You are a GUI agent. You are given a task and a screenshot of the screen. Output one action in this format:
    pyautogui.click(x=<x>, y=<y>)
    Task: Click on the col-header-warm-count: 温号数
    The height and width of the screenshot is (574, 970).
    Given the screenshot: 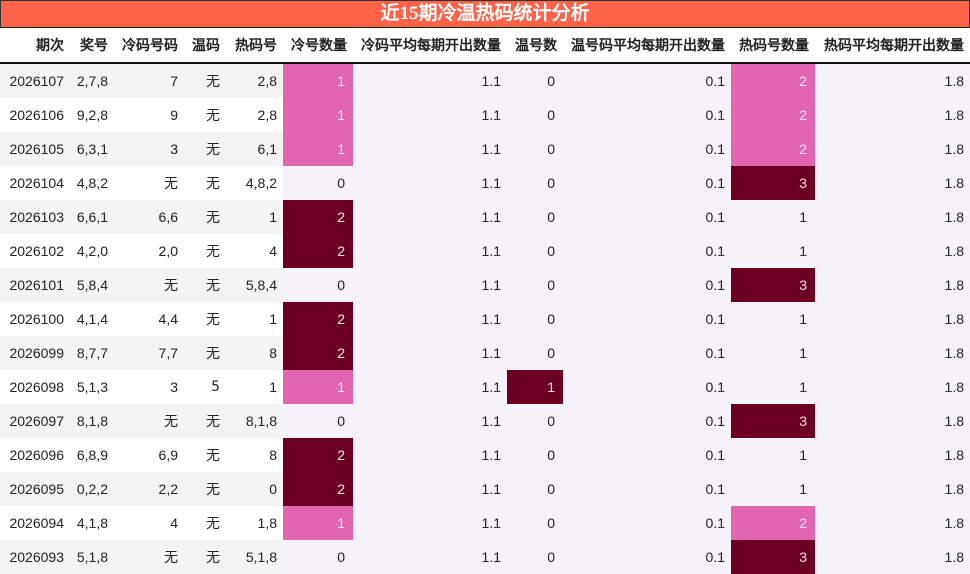 What is the action you would take?
    pyautogui.click(x=535, y=46)
    